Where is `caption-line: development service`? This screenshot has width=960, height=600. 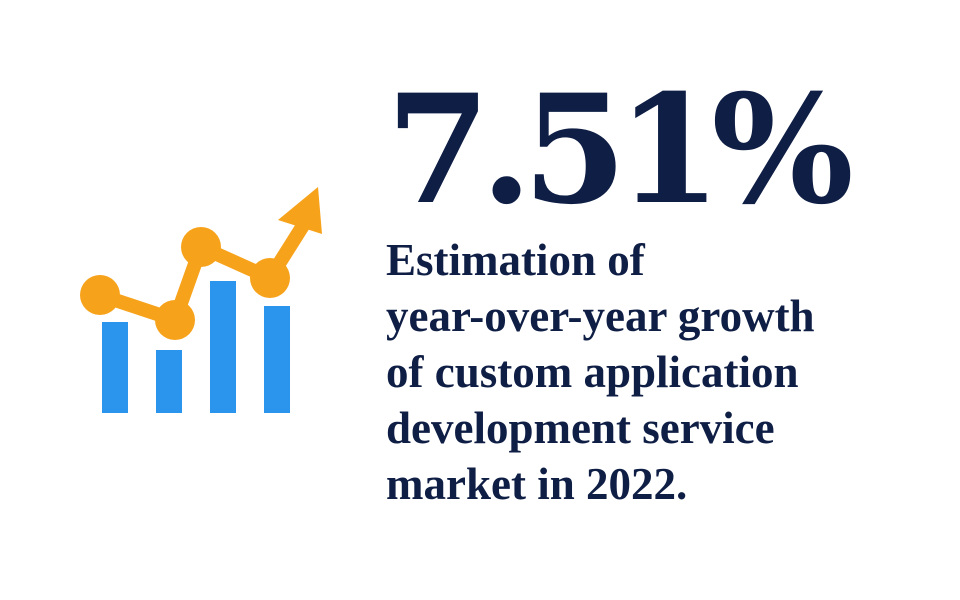
caption-line: development service is located at coordinates (580, 428).